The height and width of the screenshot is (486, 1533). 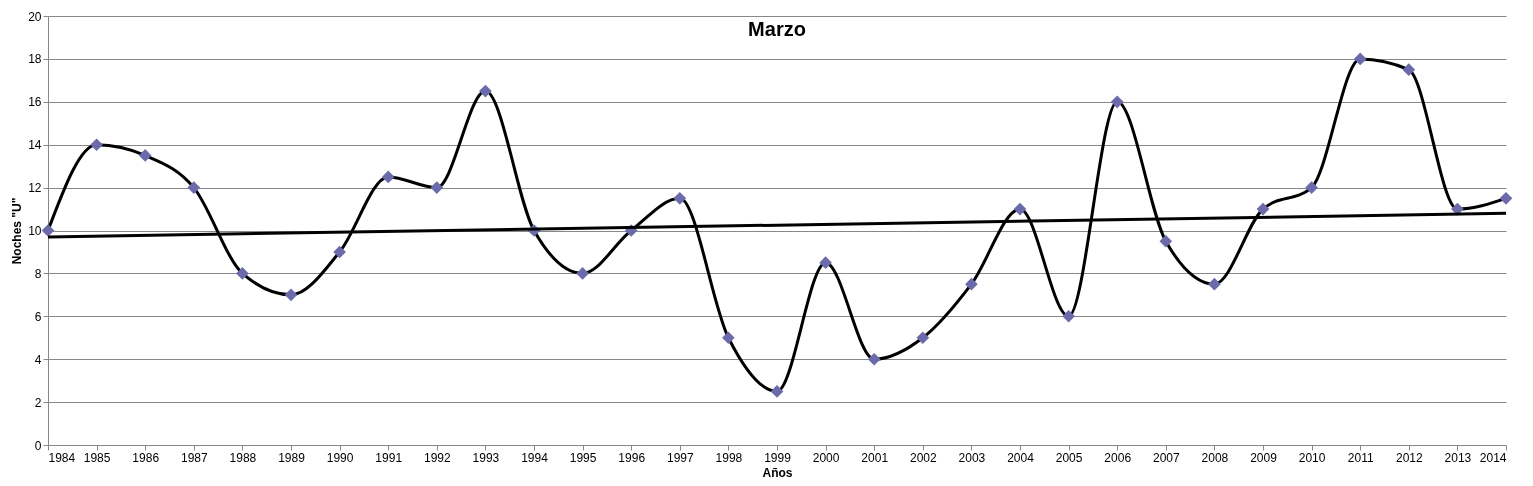 I want to click on x-tick-label: 2008, so click(x=1215, y=457).